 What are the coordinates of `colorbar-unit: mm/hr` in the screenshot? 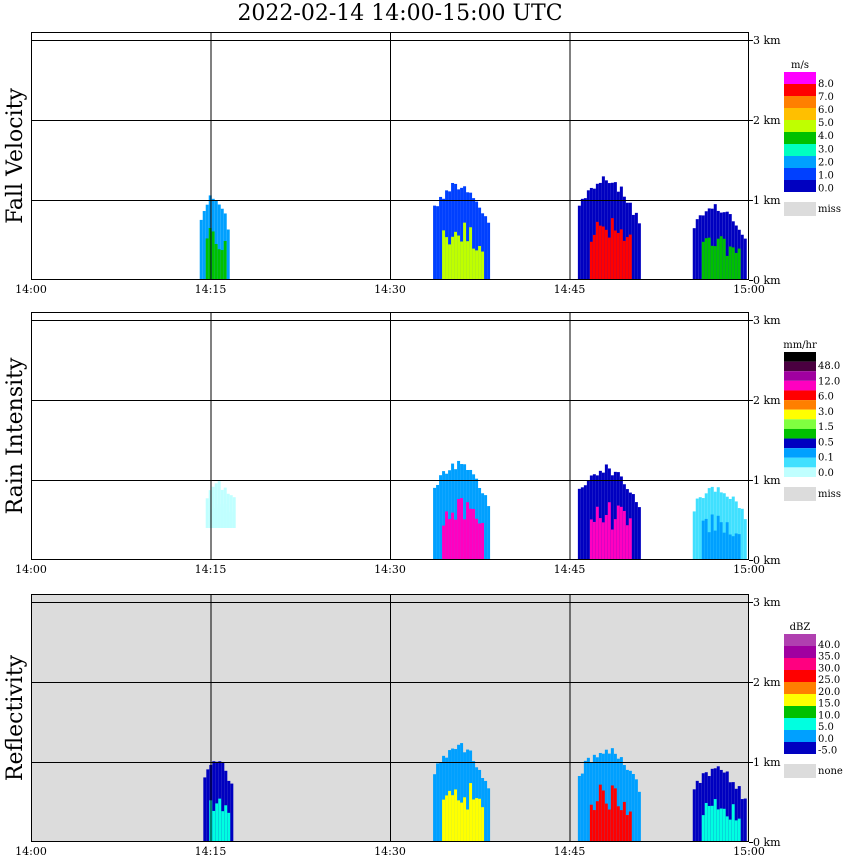 It's located at (800, 345).